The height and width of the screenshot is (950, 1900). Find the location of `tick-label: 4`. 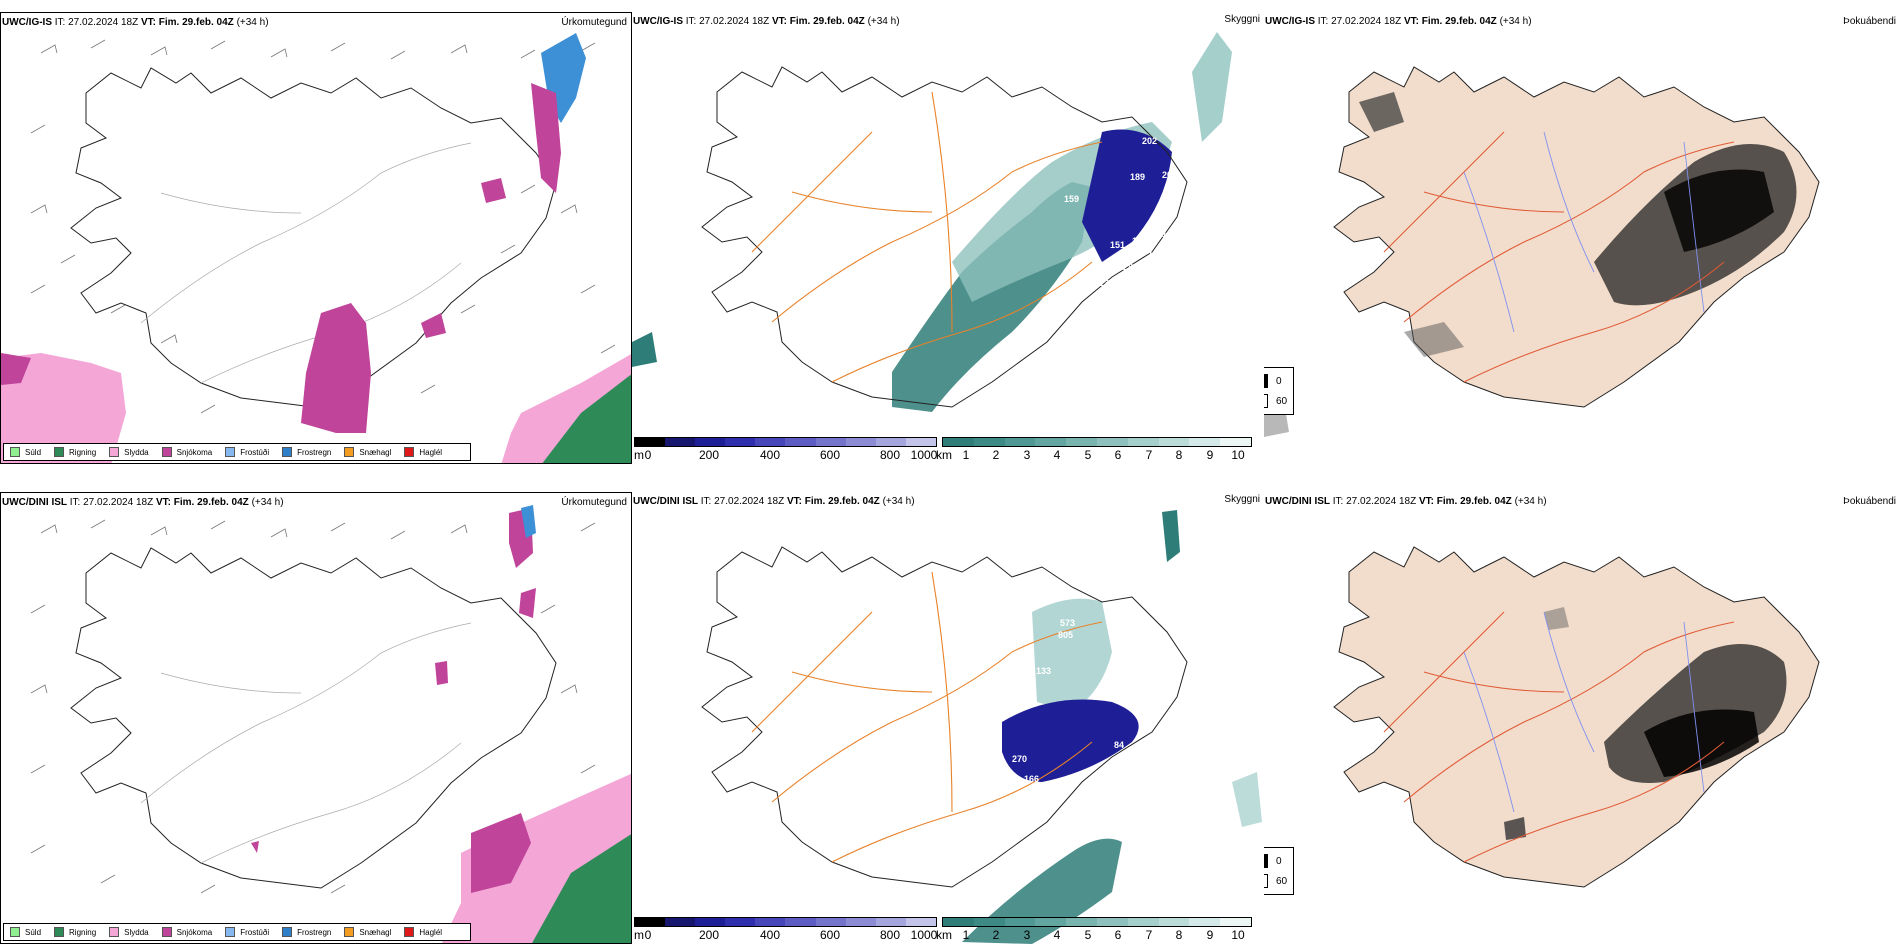

tick-label: 4 is located at coordinates (1057, 935).